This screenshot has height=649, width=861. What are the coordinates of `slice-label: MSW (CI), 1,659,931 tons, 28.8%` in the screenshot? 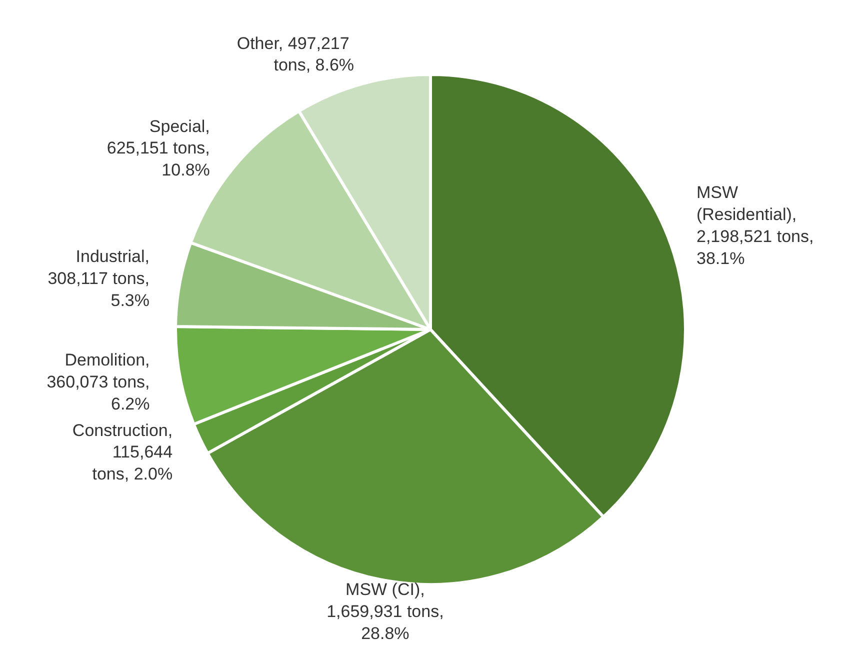 It's located at (385, 611).